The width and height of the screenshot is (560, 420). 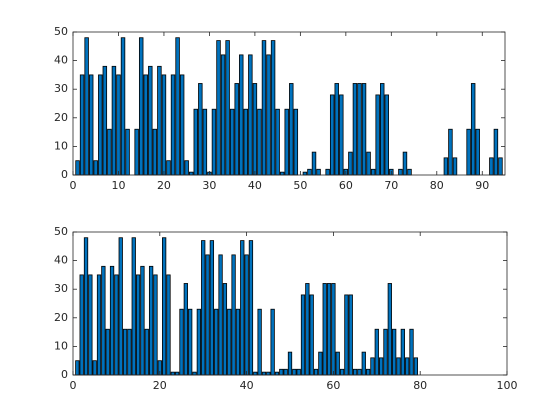 I want to click on x-tick-label: 70, so click(x=391, y=185).